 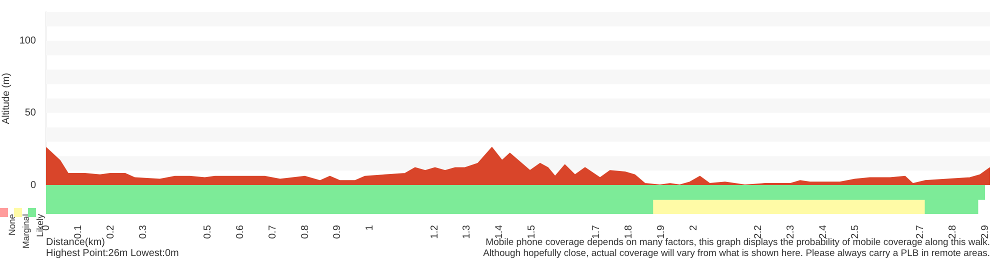 What do you see at coordinates (467, 231) in the screenshot?
I see `x-tick-label: 1.3` at bounding box center [467, 231].